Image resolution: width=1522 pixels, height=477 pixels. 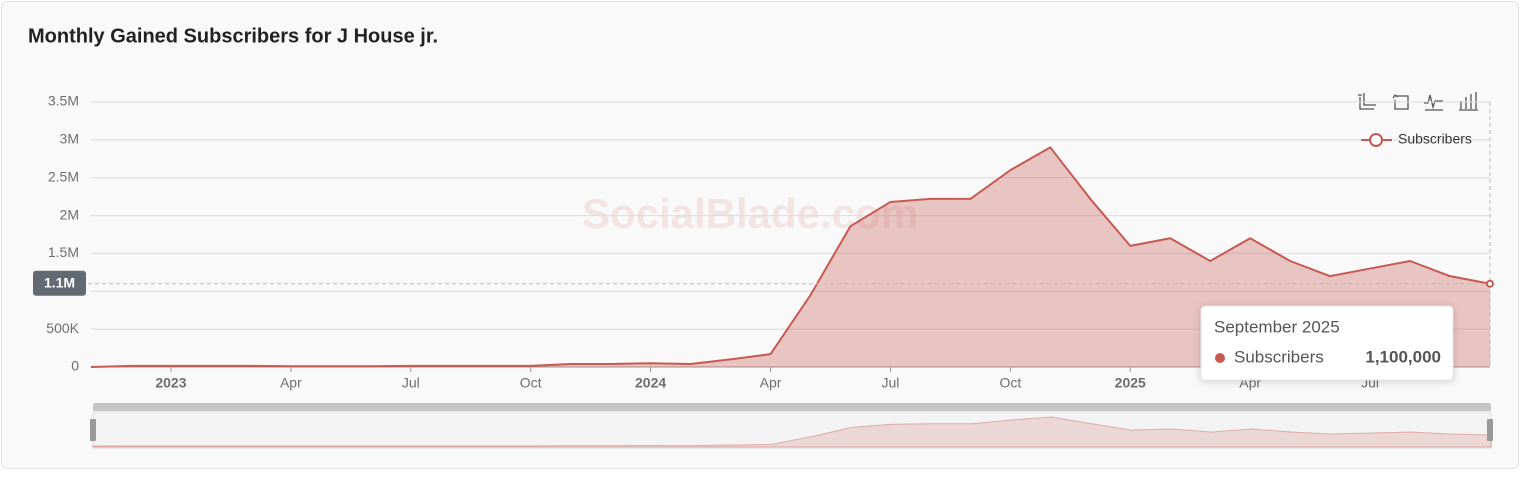 I want to click on toolbox, so click(x=1418, y=101).